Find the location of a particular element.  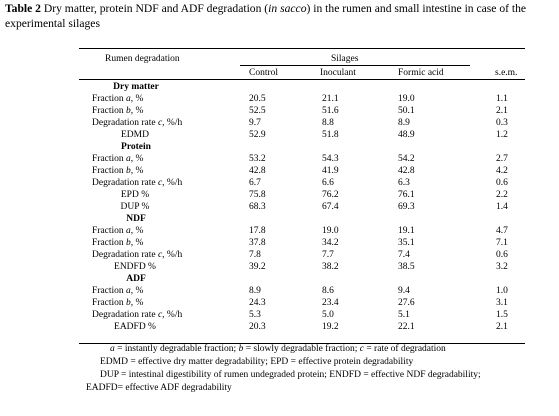

cell-value: 54.3 is located at coordinates (330, 159).